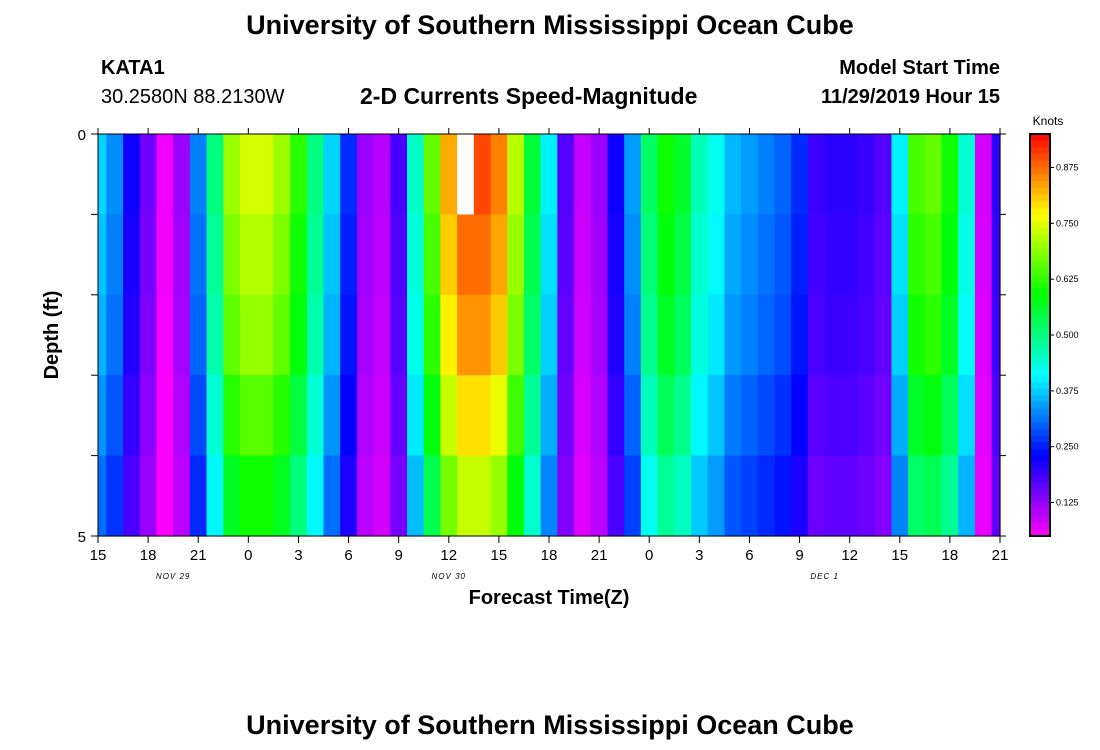 The height and width of the screenshot is (750, 1100). What do you see at coordinates (52, 335) in the screenshot?
I see `y-axis-label: Depth (ft)` at bounding box center [52, 335].